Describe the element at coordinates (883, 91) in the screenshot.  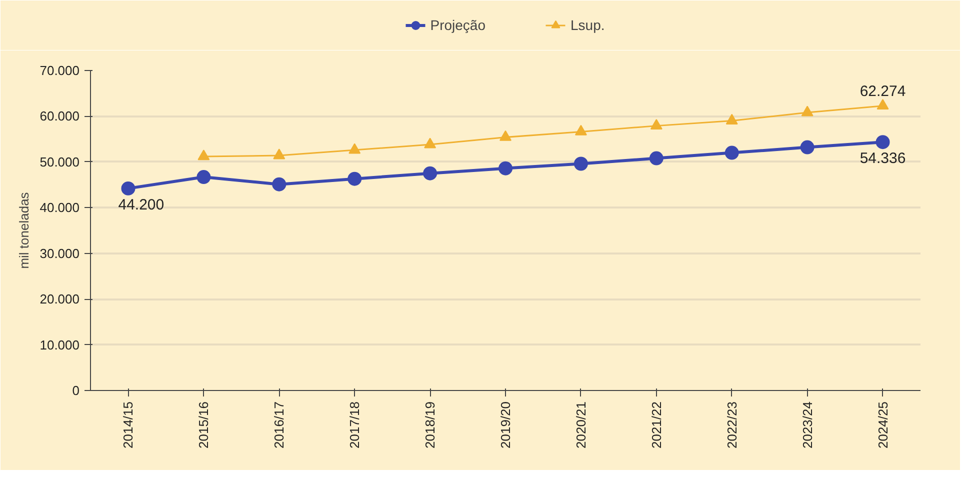
I see `data-label: 62.274` at that location.